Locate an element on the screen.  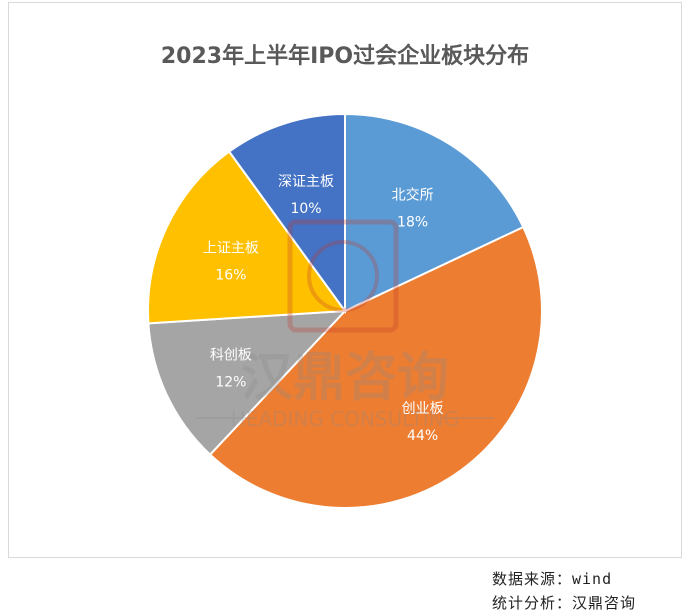
analysis-note: 统计分析：汉鼎咨询 is located at coordinates (564, 602).